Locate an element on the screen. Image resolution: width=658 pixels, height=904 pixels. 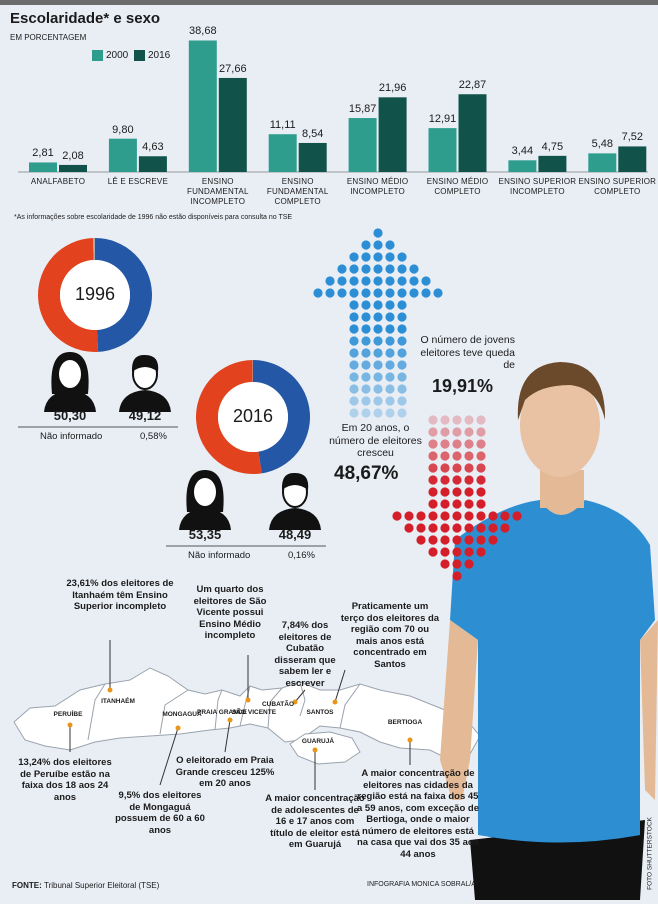
hair is located at coordinates (145, 363).